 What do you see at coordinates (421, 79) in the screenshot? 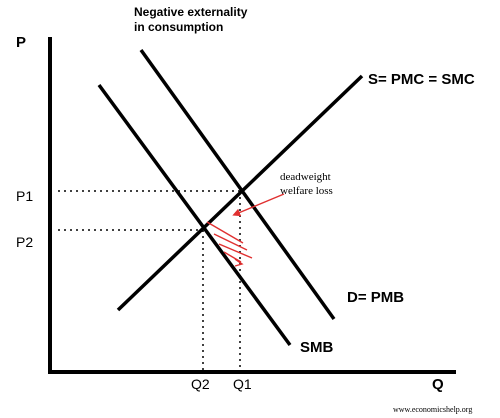
I see `supply-label: S= PMC = SMC` at bounding box center [421, 79].